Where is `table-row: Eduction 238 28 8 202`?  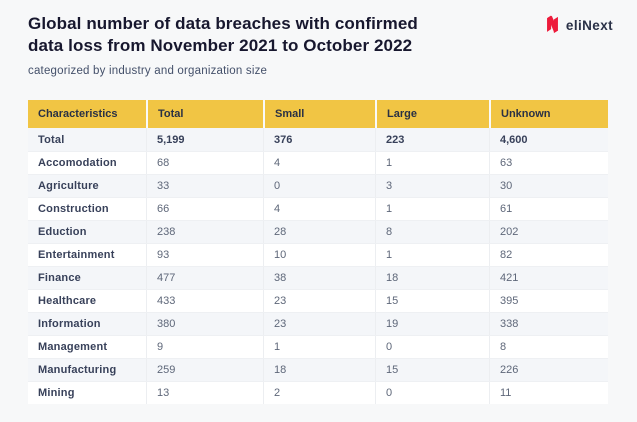 table-row: Eduction 238 28 8 202 is located at coordinates (318, 231).